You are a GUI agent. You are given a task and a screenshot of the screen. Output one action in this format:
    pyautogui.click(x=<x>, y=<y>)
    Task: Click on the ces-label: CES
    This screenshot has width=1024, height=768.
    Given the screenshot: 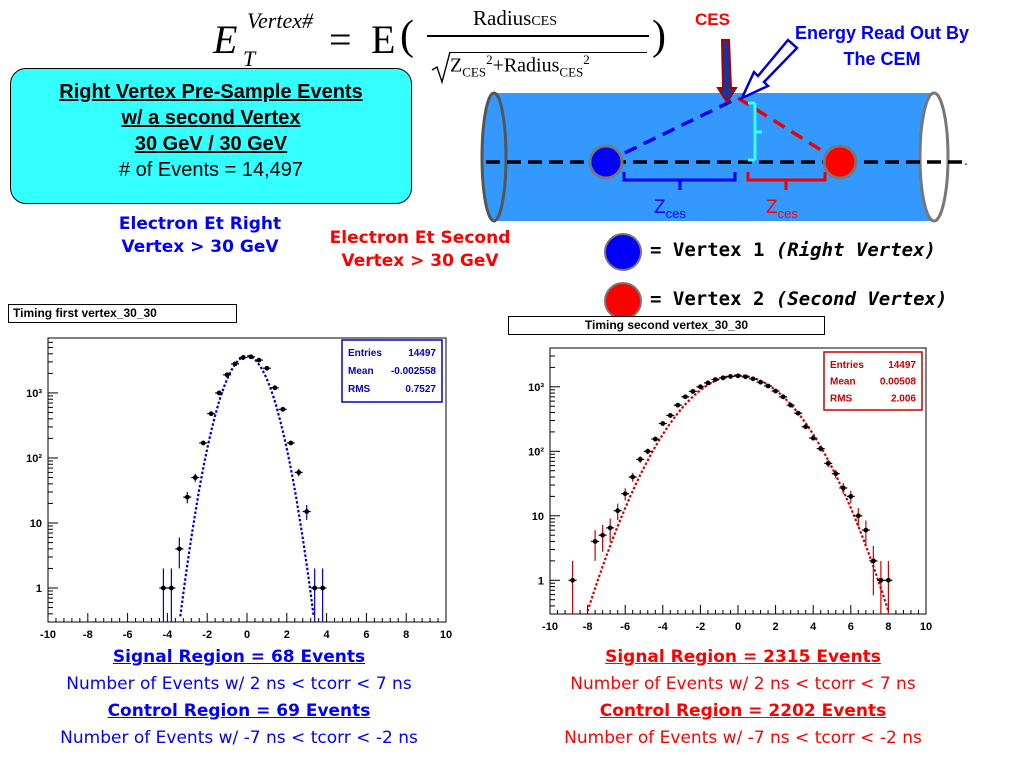 What is the action you would take?
    pyautogui.click(x=712, y=19)
    